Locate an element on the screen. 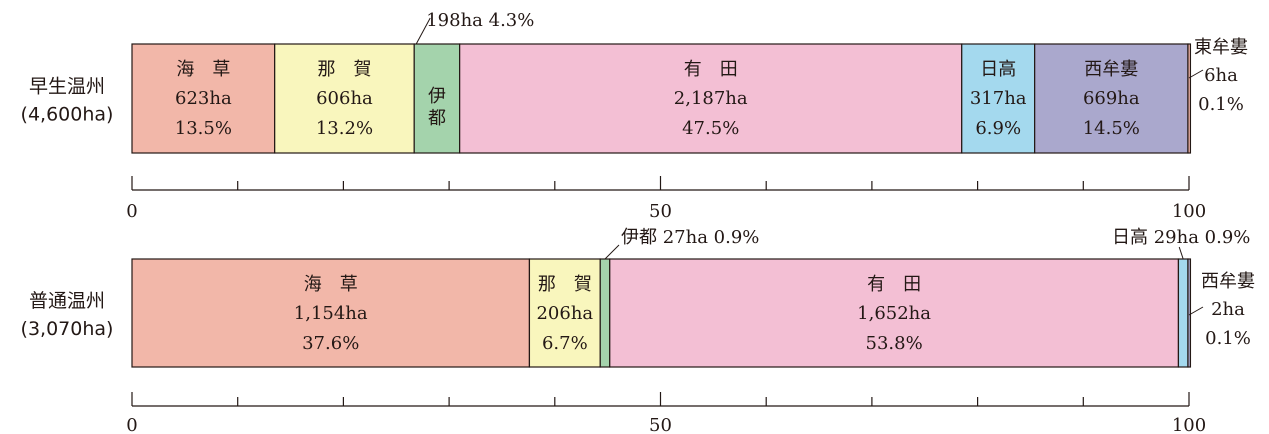 The width and height of the screenshot is (1269, 434). segment-area-label: 606ha is located at coordinates (344, 98).